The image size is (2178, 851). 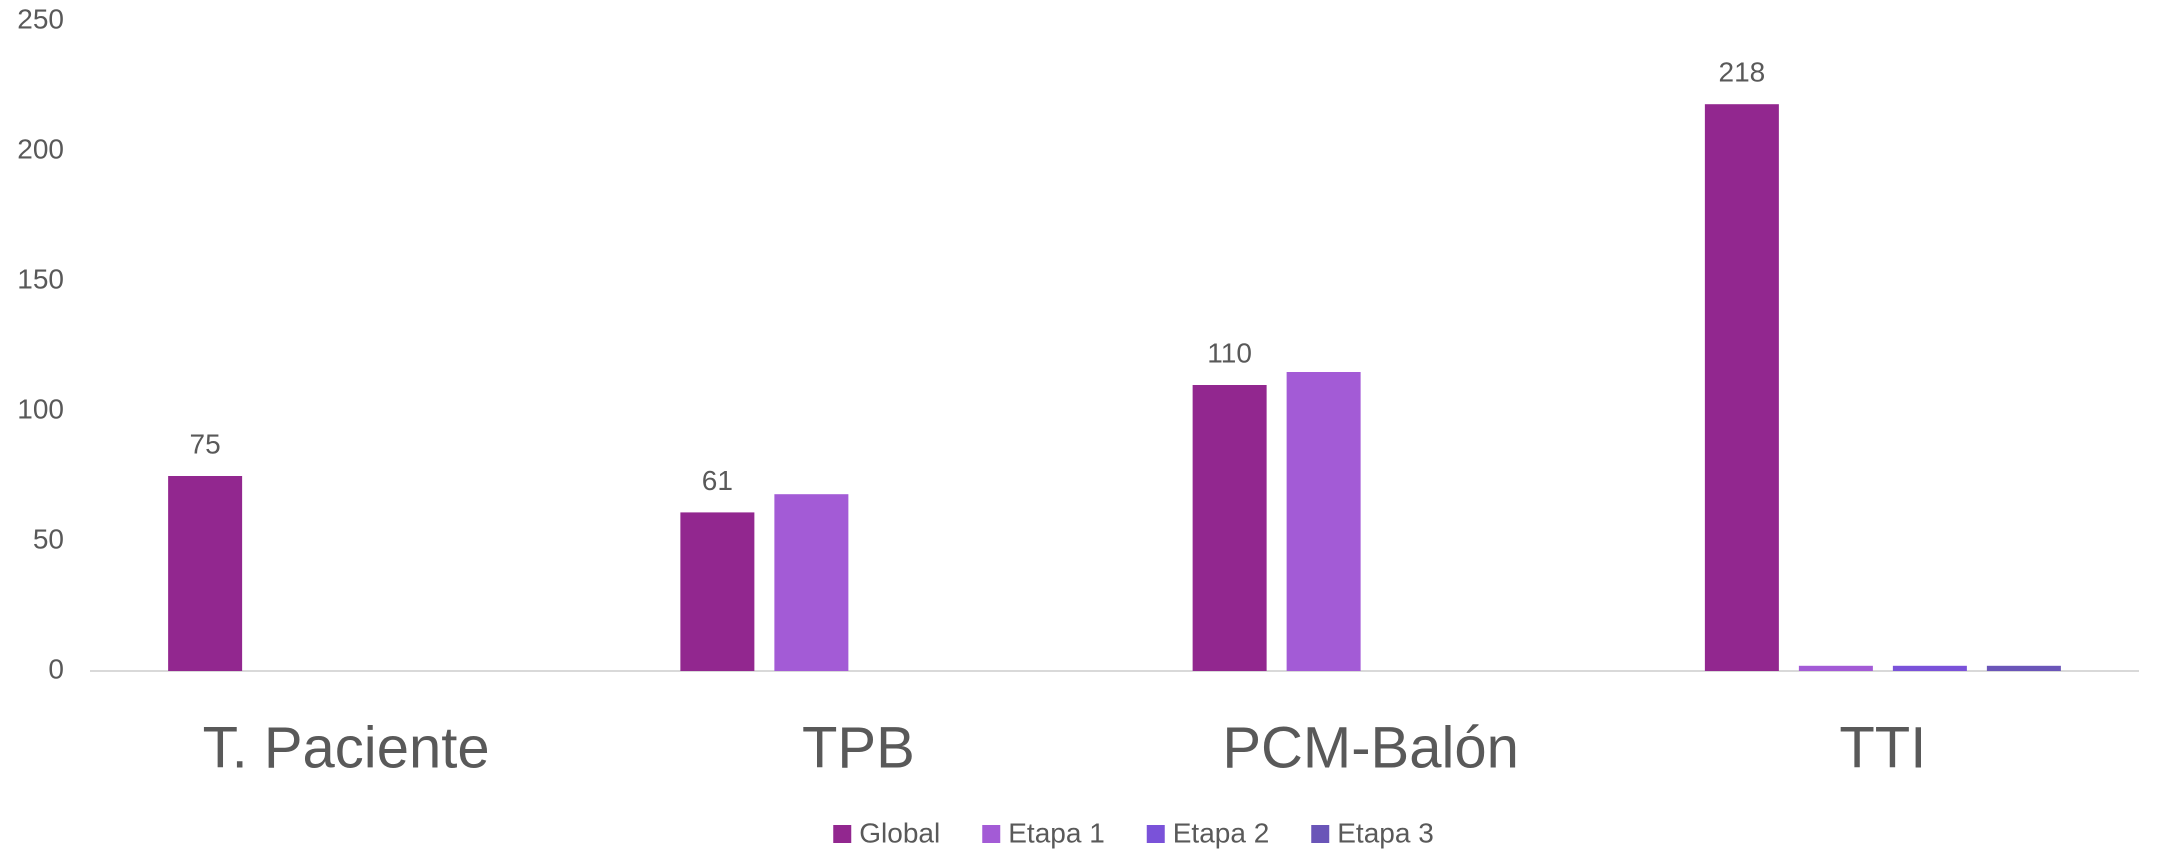 What do you see at coordinates (40, 18) in the screenshot?
I see `y-tick-label: 250` at bounding box center [40, 18].